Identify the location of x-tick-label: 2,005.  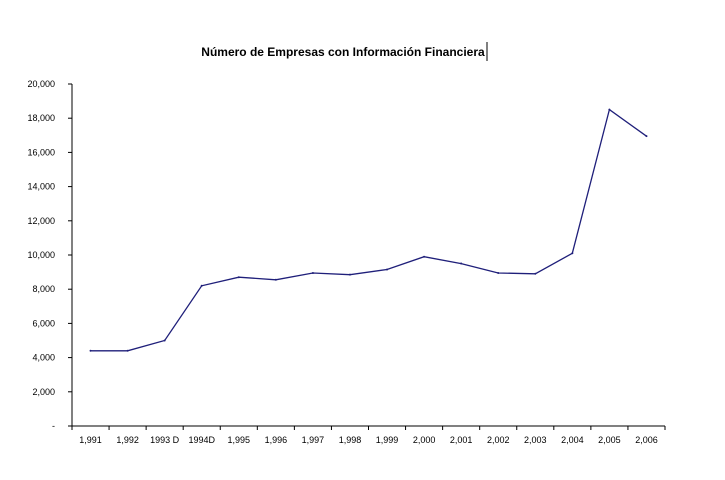
(609, 440).